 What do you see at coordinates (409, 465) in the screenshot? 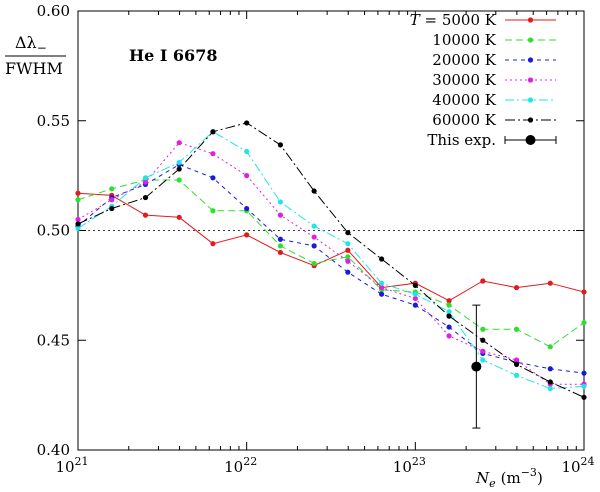
I see `x-tick-label: 1023` at bounding box center [409, 465].